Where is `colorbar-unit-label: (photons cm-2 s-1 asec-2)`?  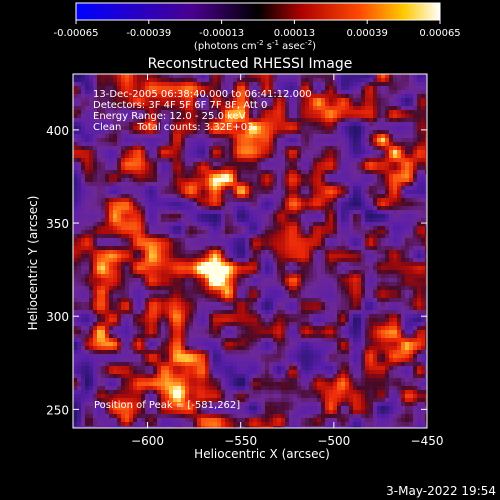 colorbar-unit-label: (photons cm-2 s-1 asec-2) is located at coordinates (255, 45).